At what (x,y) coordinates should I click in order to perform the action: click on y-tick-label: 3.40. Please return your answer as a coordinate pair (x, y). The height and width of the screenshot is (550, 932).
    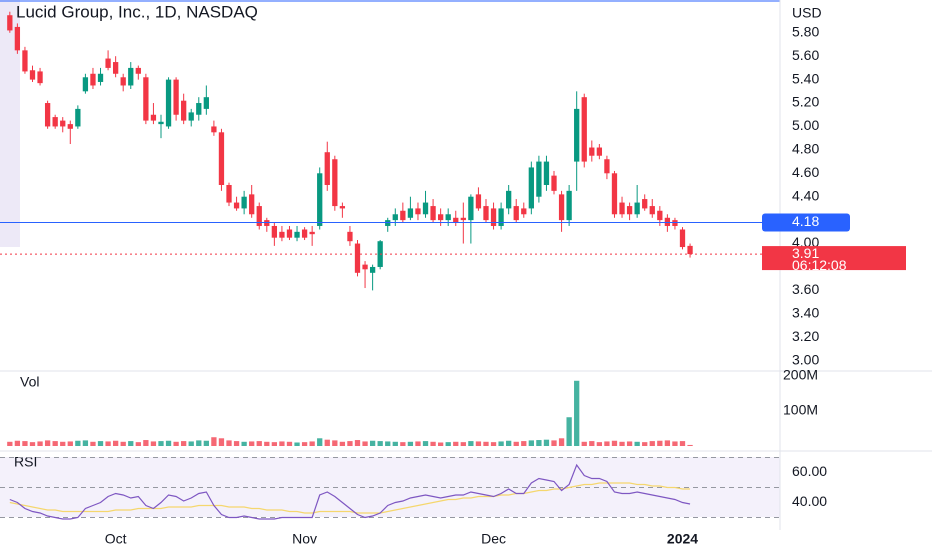
    Looking at the image, I should click on (805, 313).